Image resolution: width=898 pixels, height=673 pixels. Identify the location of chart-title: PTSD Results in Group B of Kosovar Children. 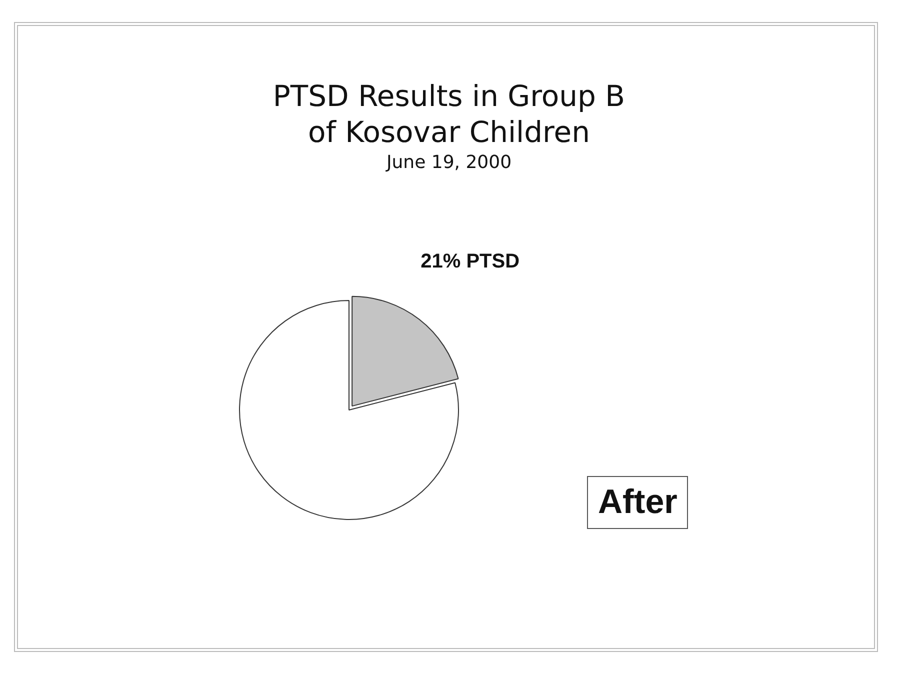
(449, 114).